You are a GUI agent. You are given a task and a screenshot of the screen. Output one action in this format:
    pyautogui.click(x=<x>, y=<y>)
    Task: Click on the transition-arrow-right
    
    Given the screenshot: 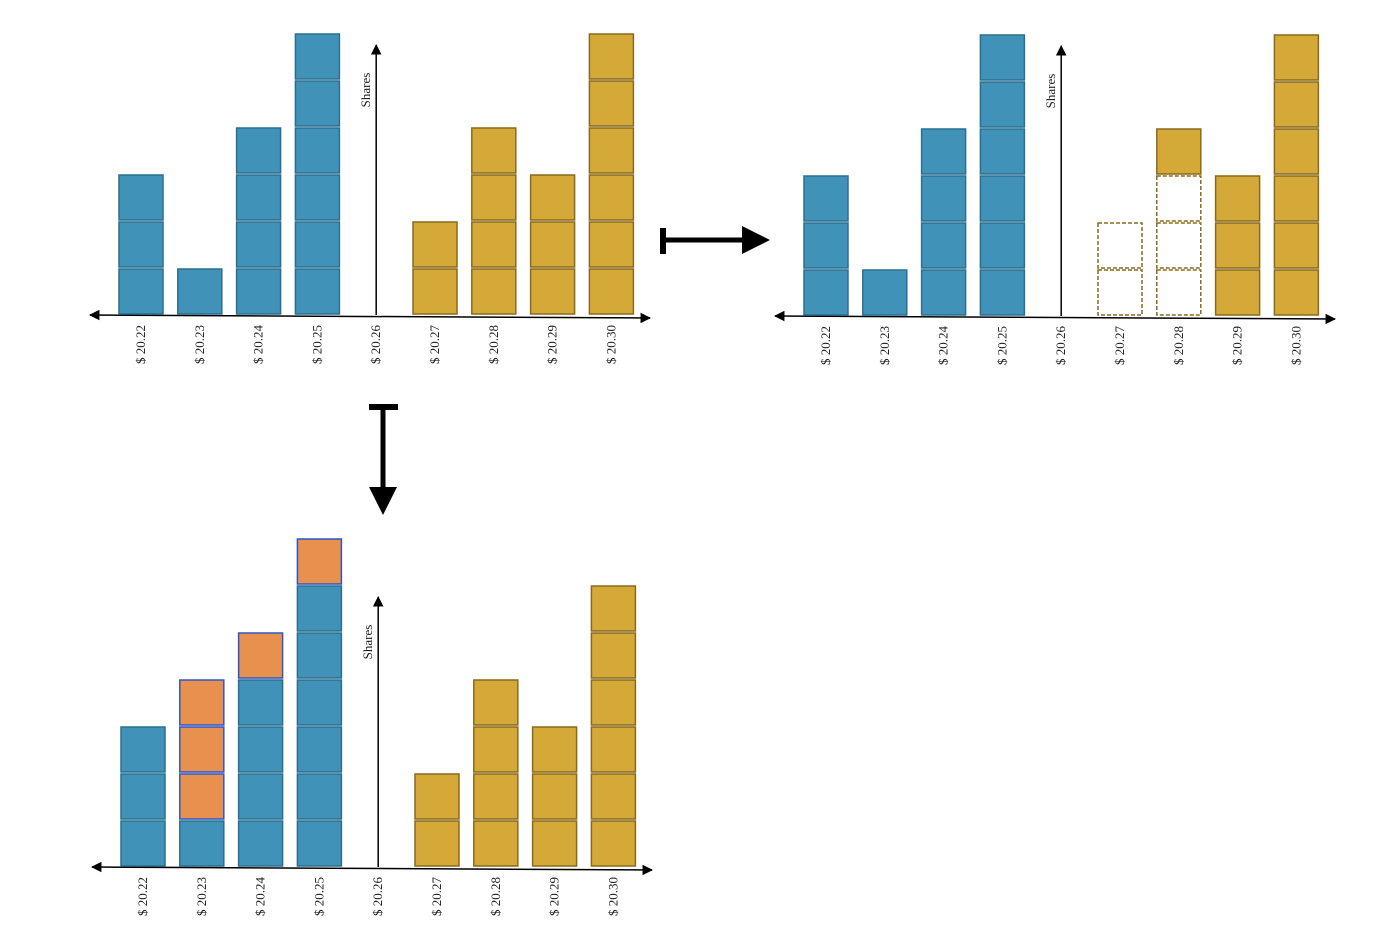 What is the action you would take?
    pyautogui.click(x=715, y=240)
    